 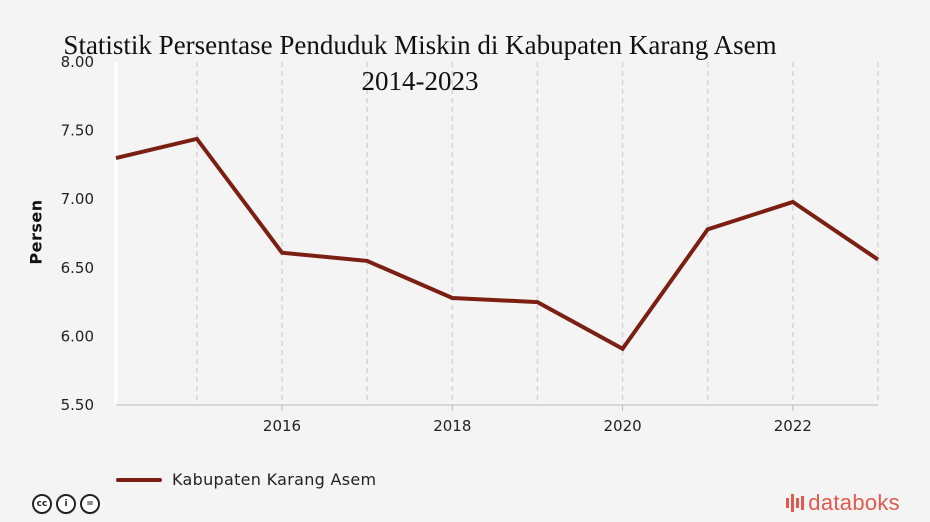 What do you see at coordinates (36, 232) in the screenshot?
I see `y-axis-label: Persen` at bounding box center [36, 232].